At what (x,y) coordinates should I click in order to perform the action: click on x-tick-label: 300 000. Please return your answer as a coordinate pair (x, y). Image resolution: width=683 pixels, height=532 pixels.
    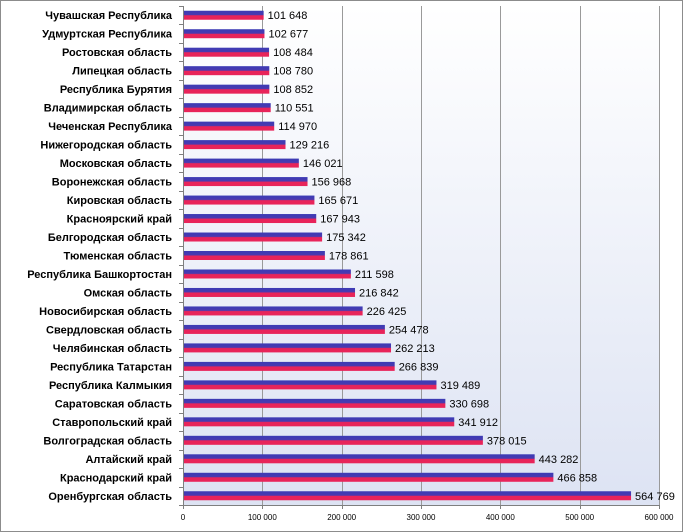
    Looking at the image, I should click on (421, 517).